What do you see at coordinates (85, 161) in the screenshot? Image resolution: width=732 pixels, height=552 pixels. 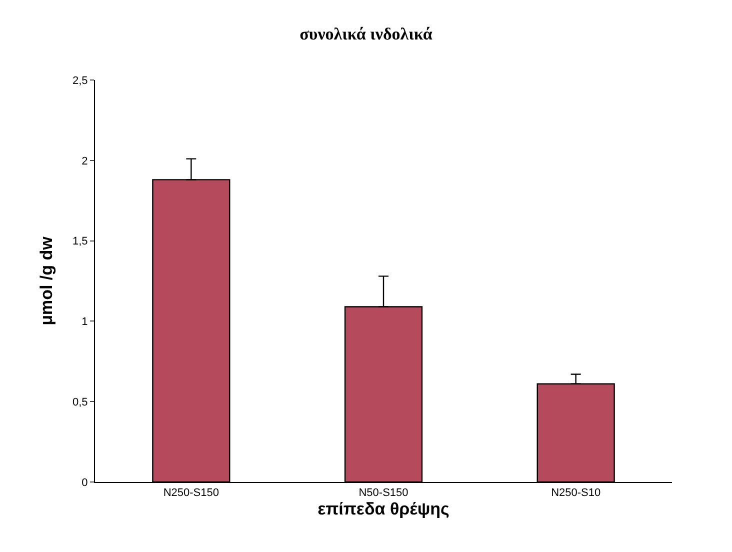 I see `y-tick-label: 2` at bounding box center [85, 161].